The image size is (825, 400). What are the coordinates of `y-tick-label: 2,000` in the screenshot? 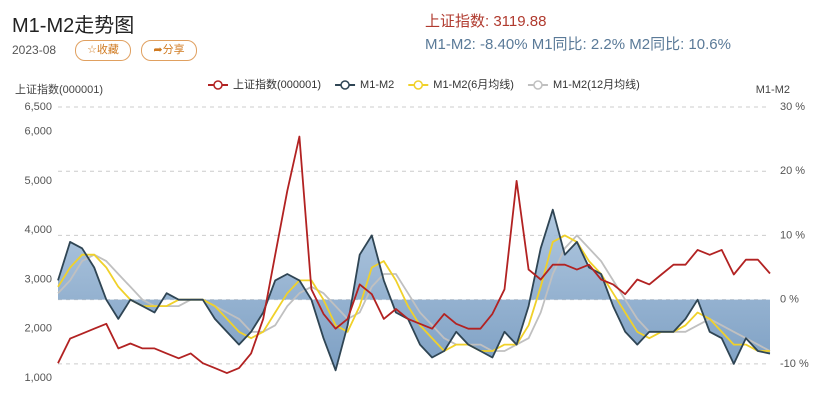 It's located at (38, 329).